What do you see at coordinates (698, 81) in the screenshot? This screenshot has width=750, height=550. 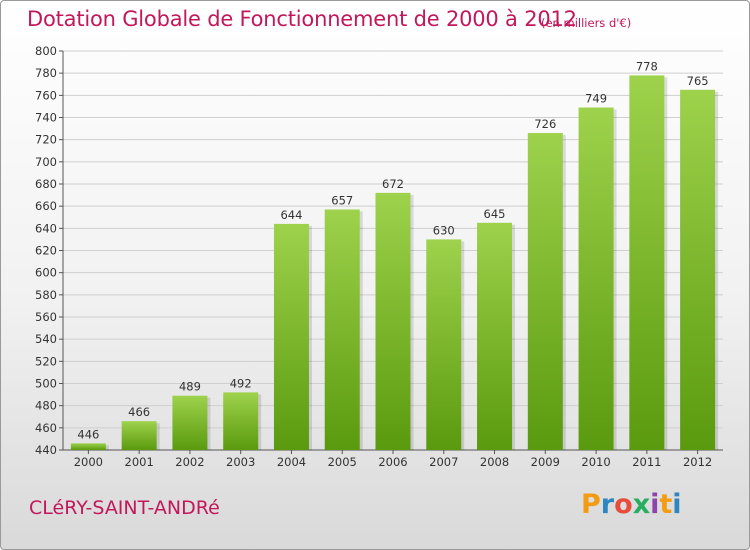 I see `data-label: 765` at bounding box center [698, 81].